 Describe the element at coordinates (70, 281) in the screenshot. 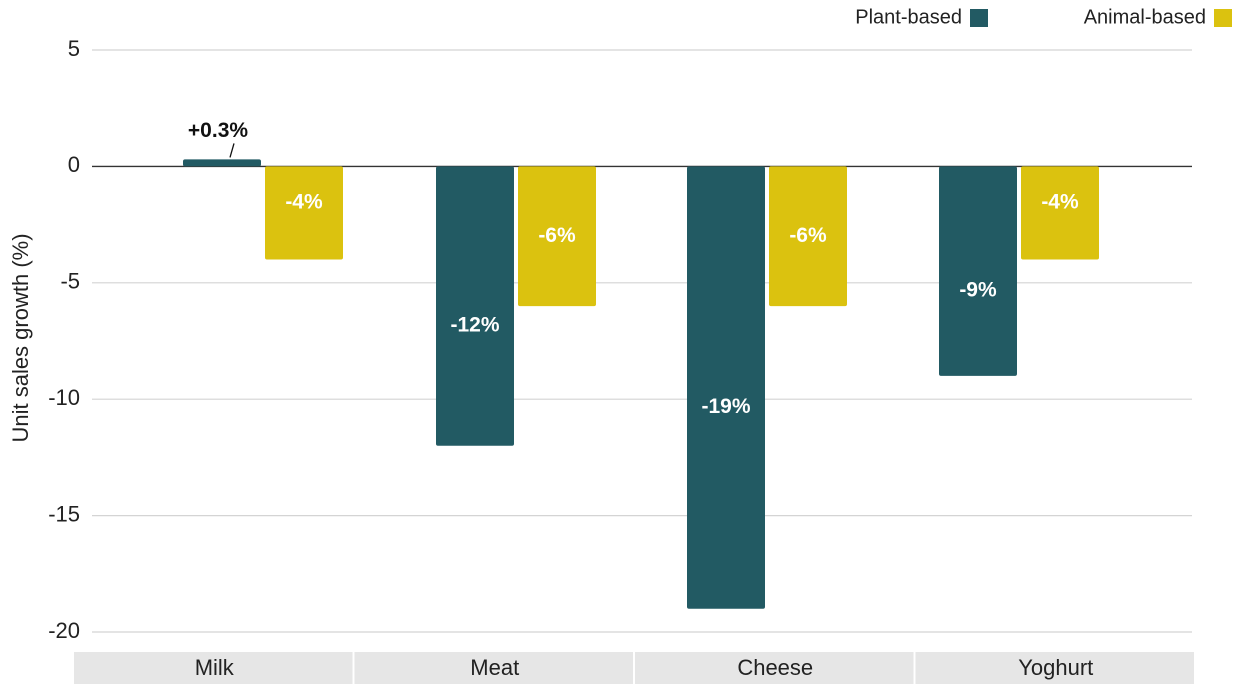

I see `y-tick-label: -5` at that location.